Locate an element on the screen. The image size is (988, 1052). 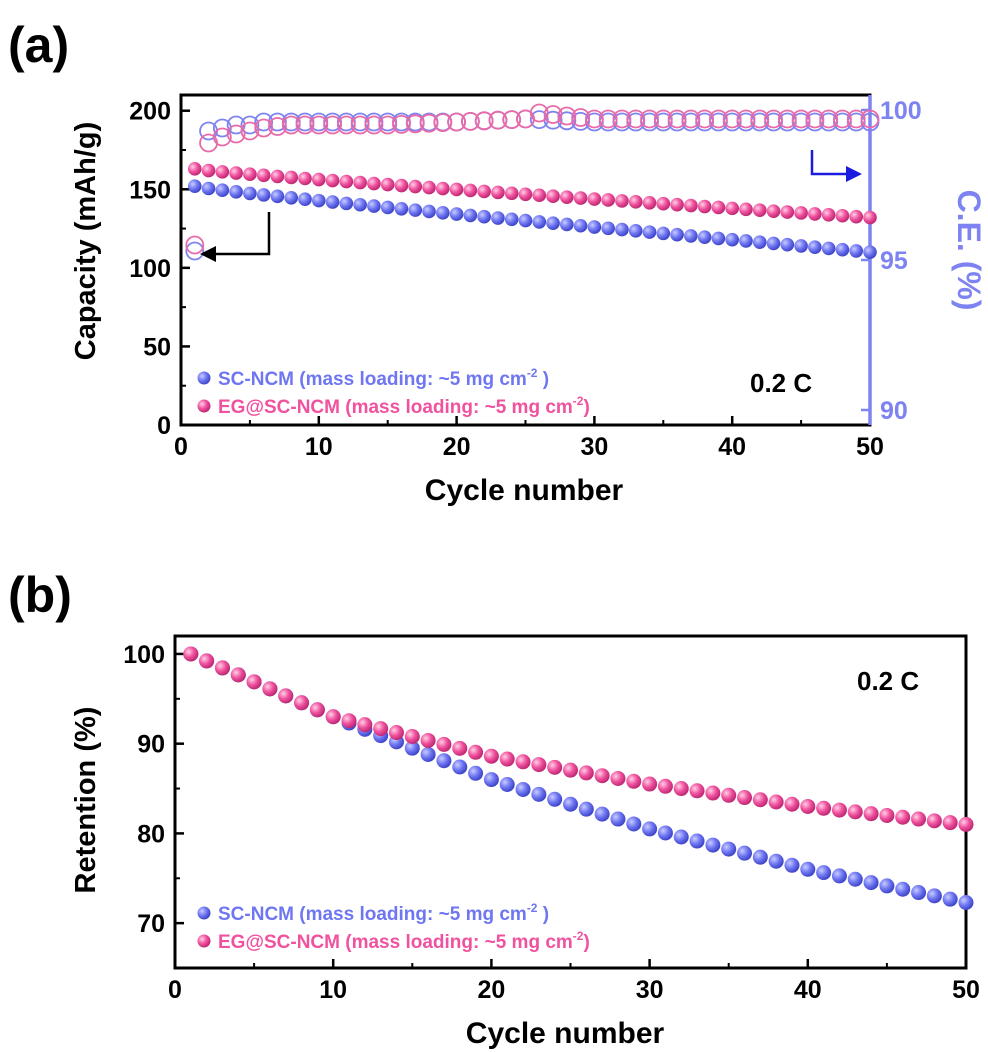
panel-b-label: (b) is located at coordinates (40, 595).